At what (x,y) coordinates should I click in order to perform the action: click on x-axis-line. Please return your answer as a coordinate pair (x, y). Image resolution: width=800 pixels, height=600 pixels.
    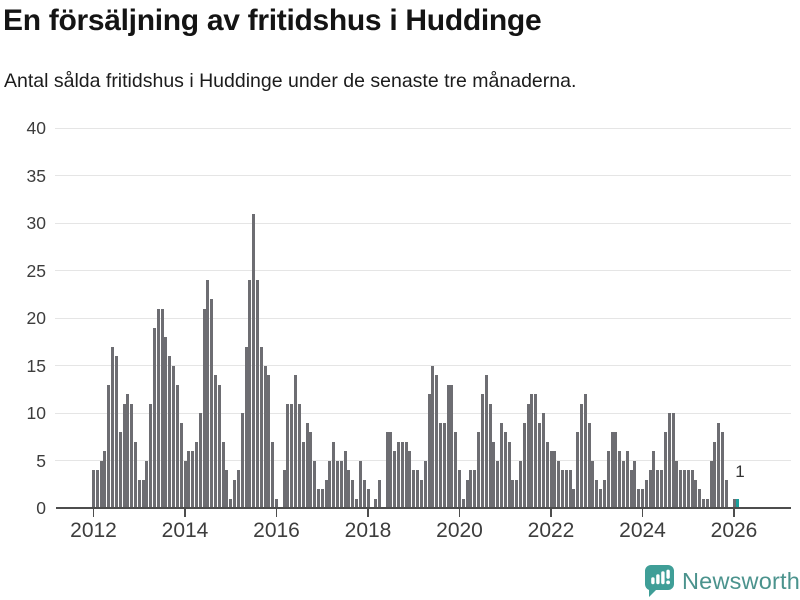
    Looking at the image, I should click on (423, 508).